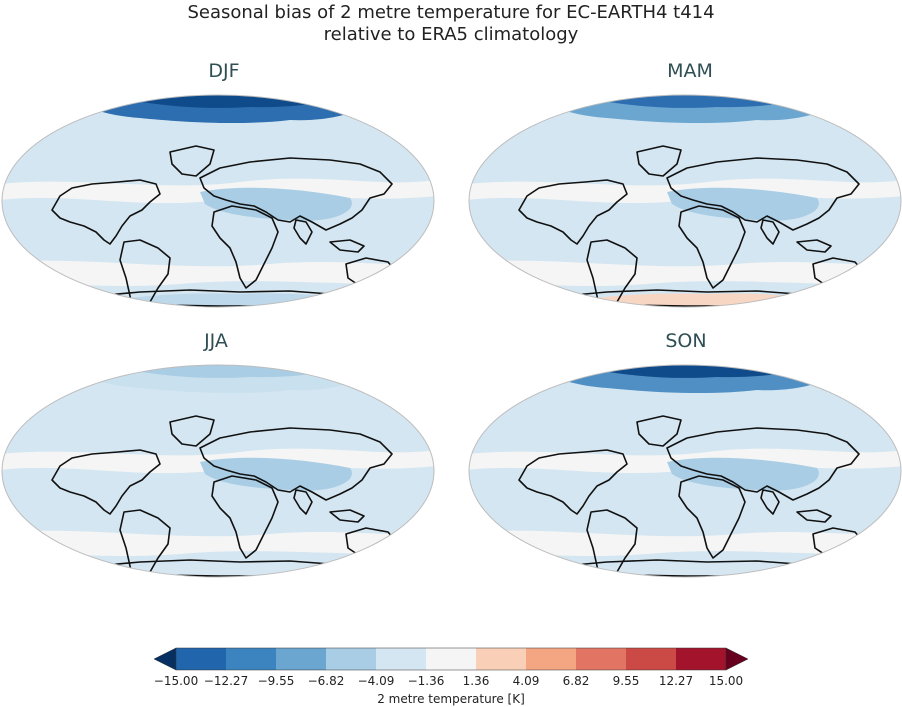 This screenshot has width=902, height=707. What do you see at coordinates (276, 681) in the screenshot?
I see `colorbar-tick: −9.55` at bounding box center [276, 681].